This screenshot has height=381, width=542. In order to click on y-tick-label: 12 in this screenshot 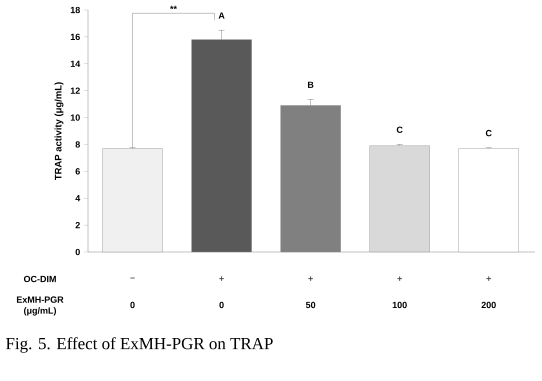, I will do `click(75, 91)`.